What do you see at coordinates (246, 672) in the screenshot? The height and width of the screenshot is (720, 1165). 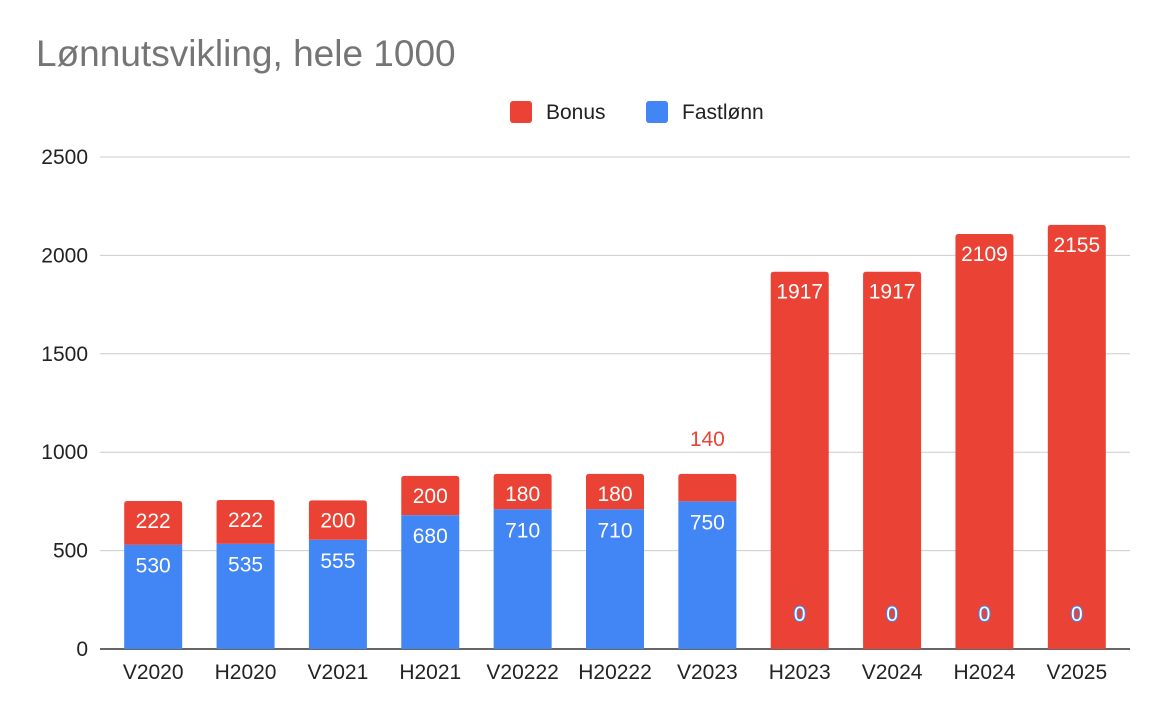 I see `x-tick-label: H2020` at bounding box center [246, 672].